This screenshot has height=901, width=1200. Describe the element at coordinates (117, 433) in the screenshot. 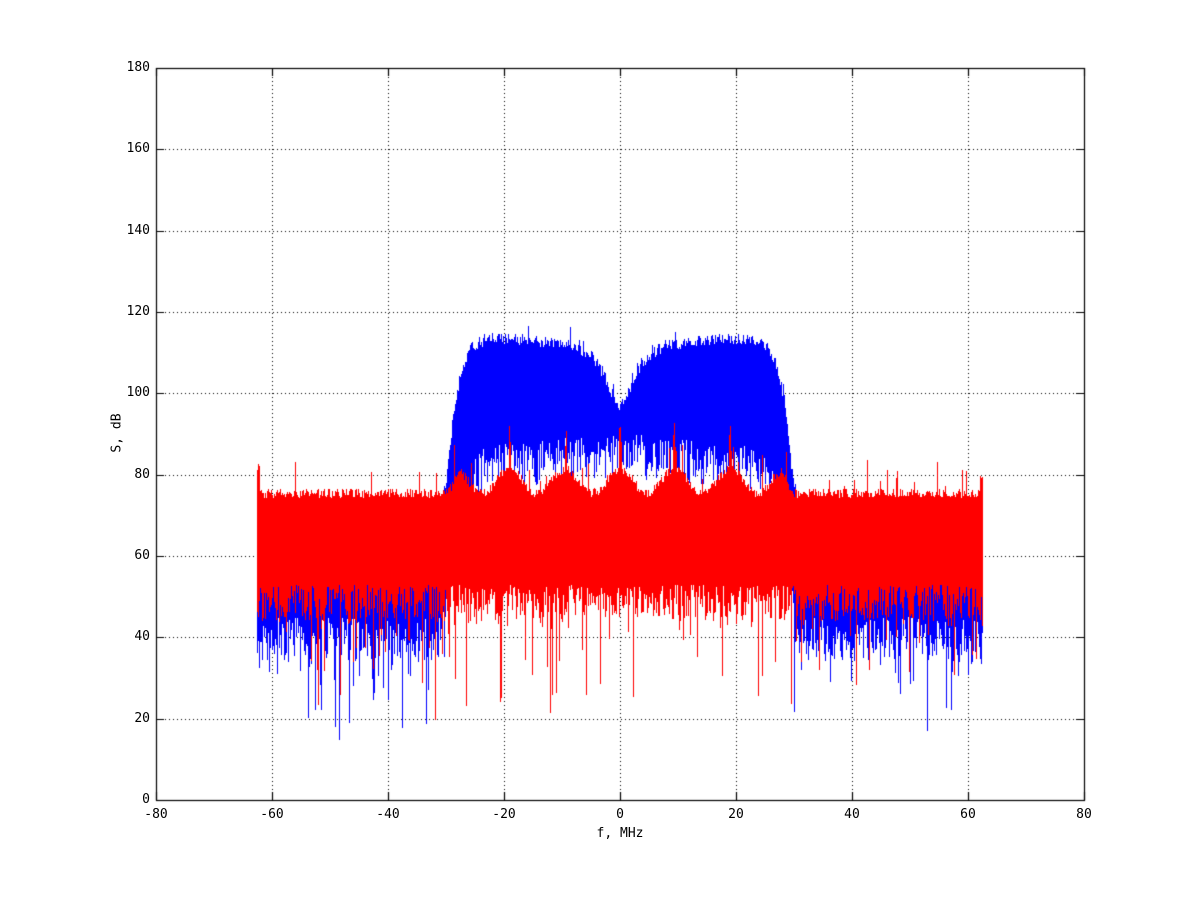

I see `y-axis-label: S, dB` at that location.